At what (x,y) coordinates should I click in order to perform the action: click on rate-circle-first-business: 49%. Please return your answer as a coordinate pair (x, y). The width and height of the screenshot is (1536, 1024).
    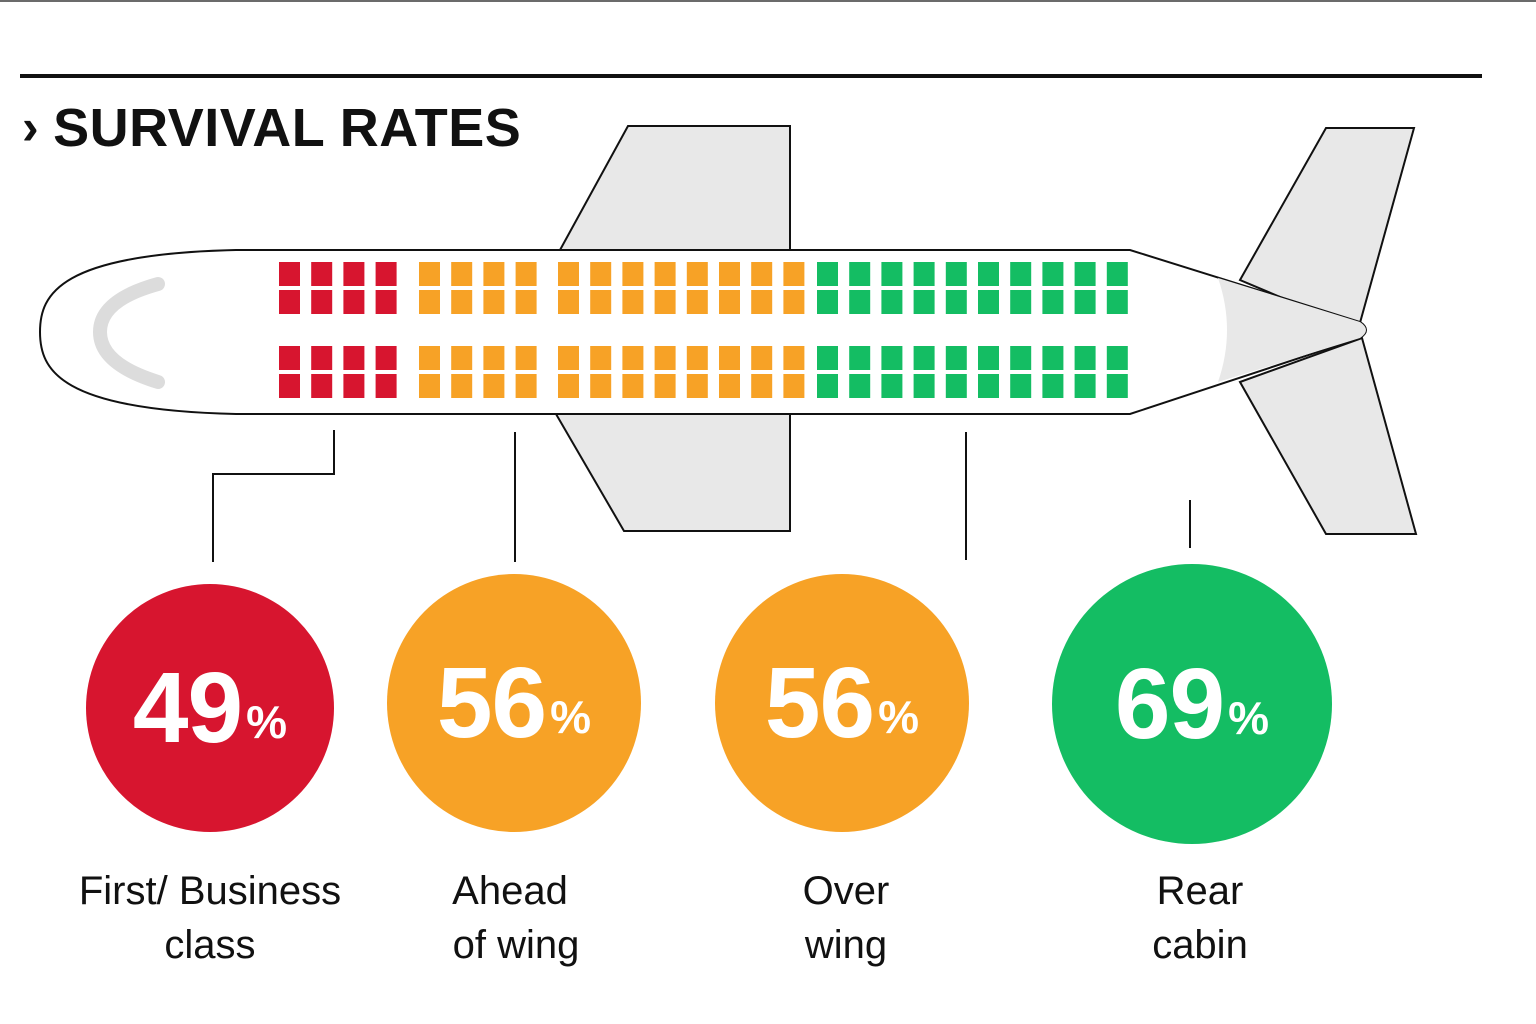
    Looking at the image, I should click on (210, 708).